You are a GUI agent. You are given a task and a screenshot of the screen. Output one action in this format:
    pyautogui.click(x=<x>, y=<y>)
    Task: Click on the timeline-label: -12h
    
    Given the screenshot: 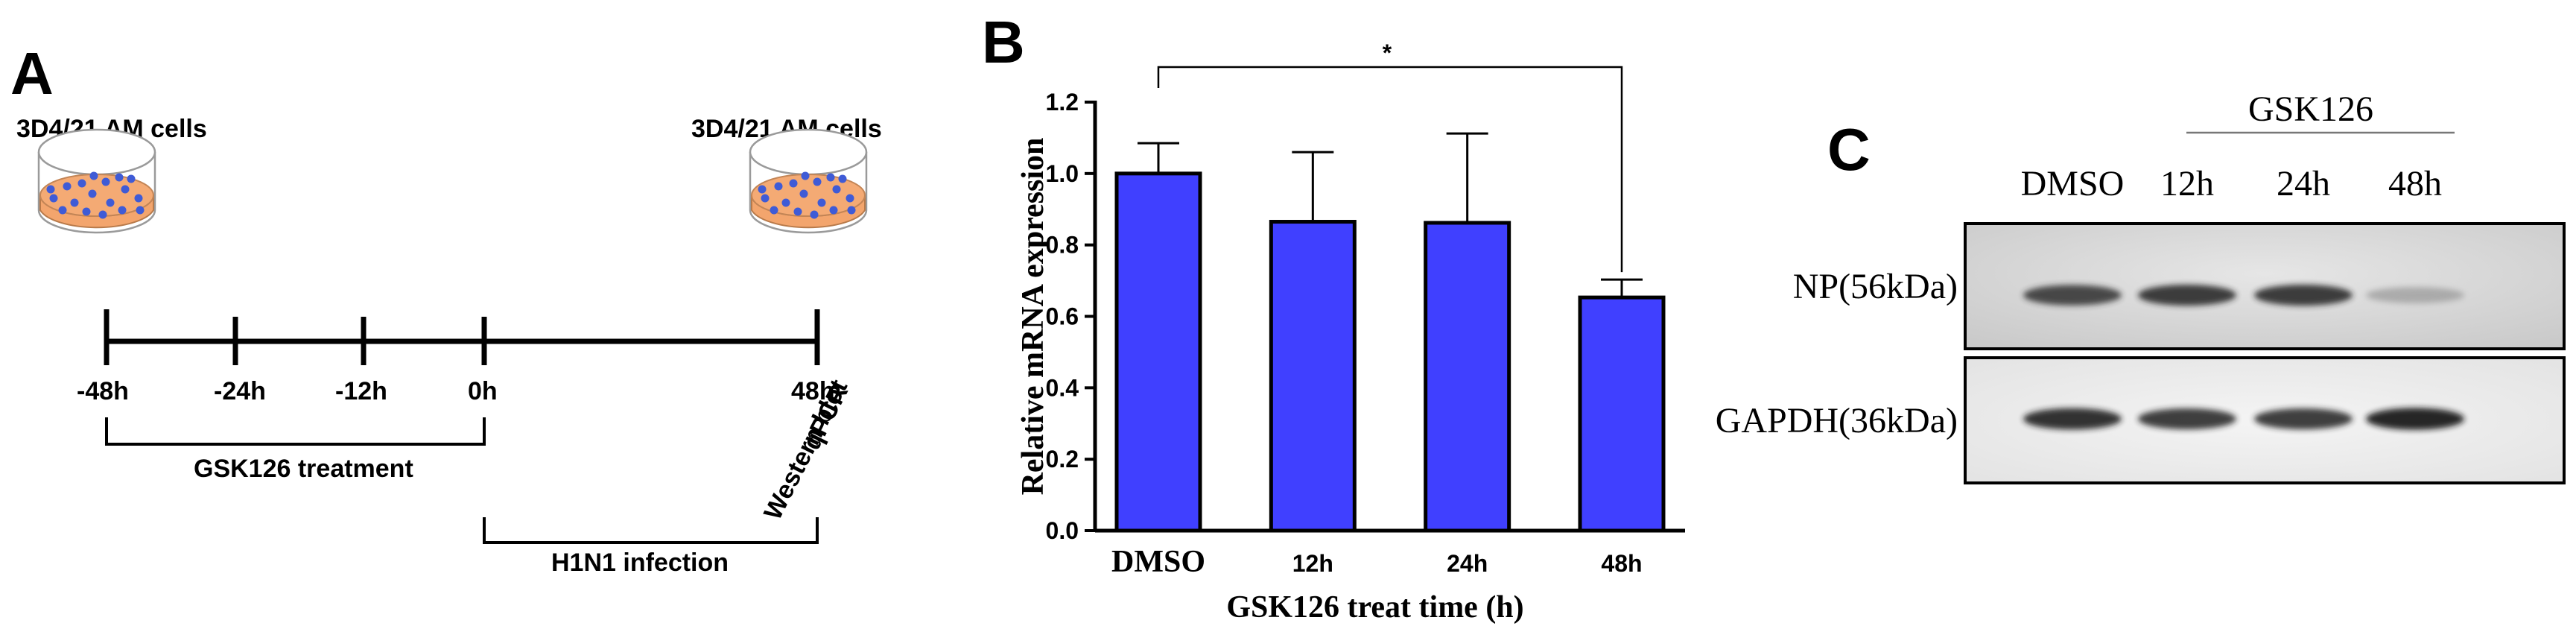 What is the action you would take?
    pyautogui.click(x=361, y=391)
    